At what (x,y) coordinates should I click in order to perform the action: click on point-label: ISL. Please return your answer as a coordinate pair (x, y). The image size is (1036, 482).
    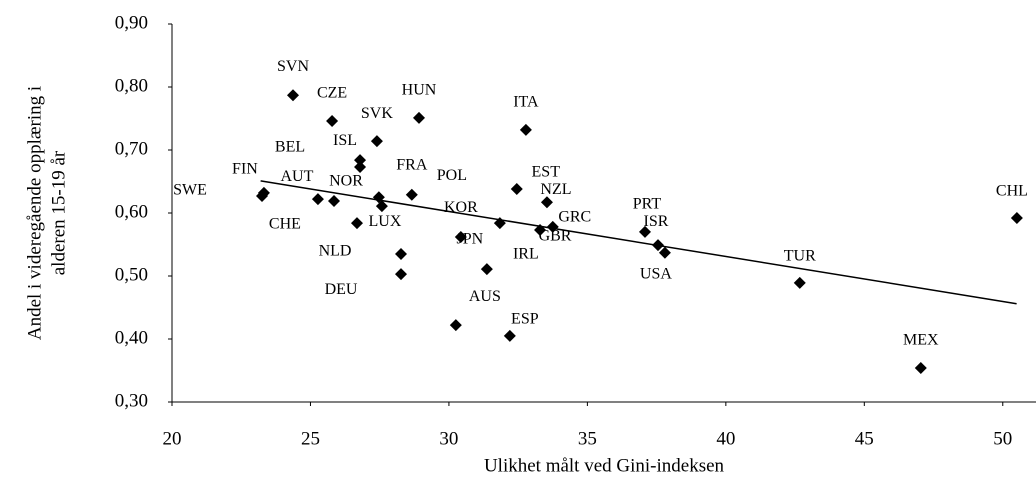
    Looking at the image, I should click on (345, 140).